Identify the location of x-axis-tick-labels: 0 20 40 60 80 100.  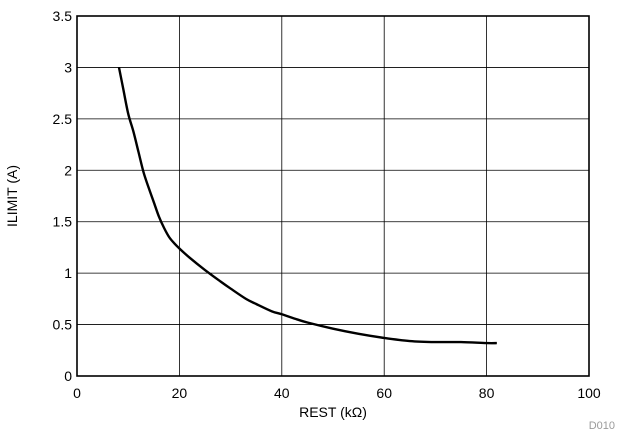
(337, 393).